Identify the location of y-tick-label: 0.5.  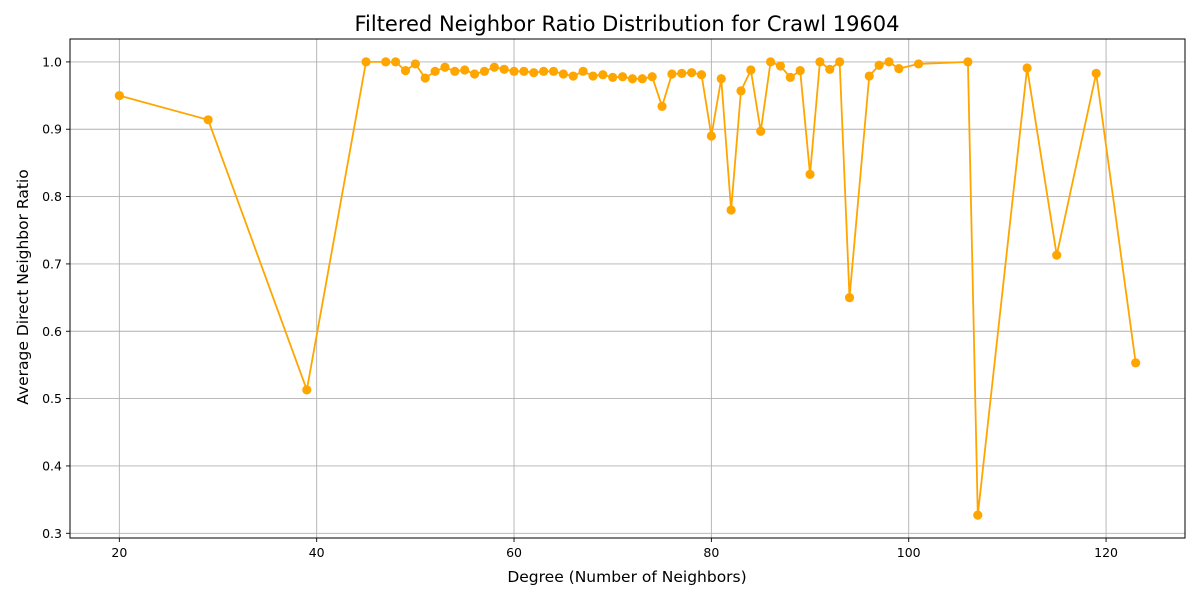
(52, 398).